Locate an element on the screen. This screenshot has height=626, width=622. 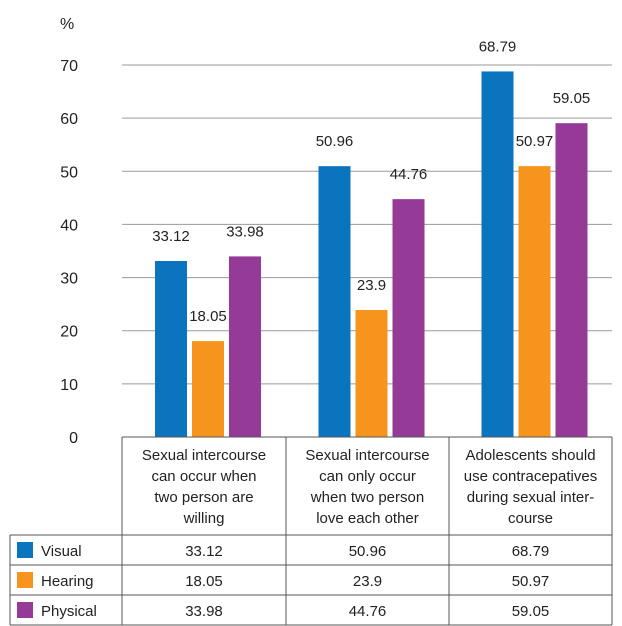
y-tick-label: 50 is located at coordinates (69, 172).